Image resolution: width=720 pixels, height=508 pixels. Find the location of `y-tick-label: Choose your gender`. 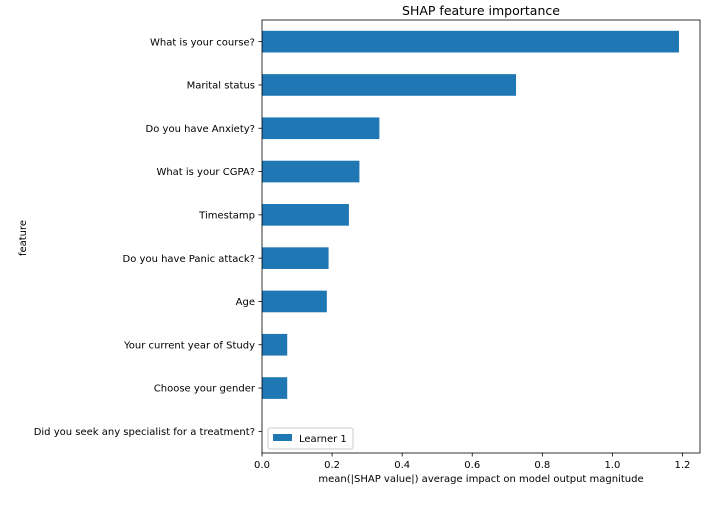

y-tick-label: Choose your gender is located at coordinates (205, 389).